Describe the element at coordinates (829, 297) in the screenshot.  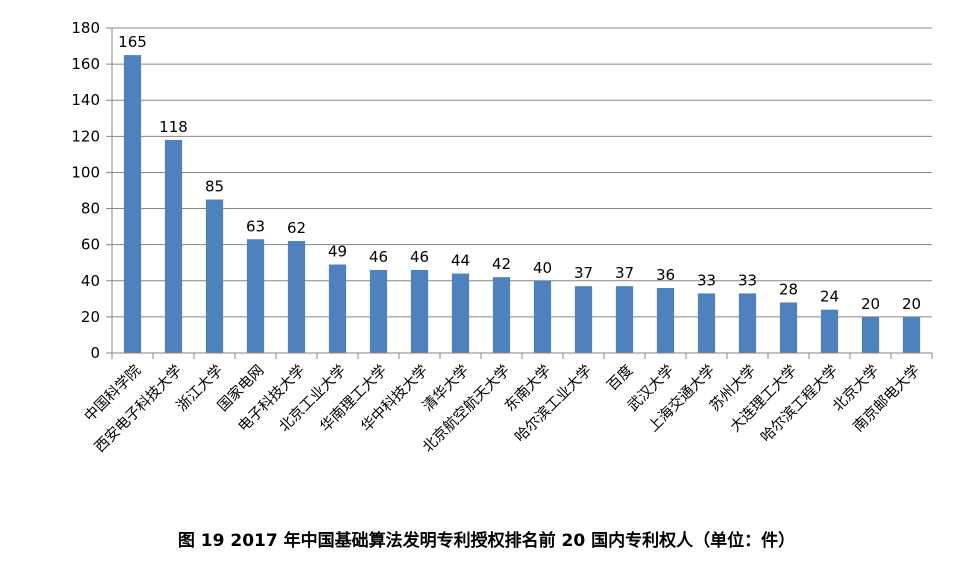
I see `data-label: 24` at that location.